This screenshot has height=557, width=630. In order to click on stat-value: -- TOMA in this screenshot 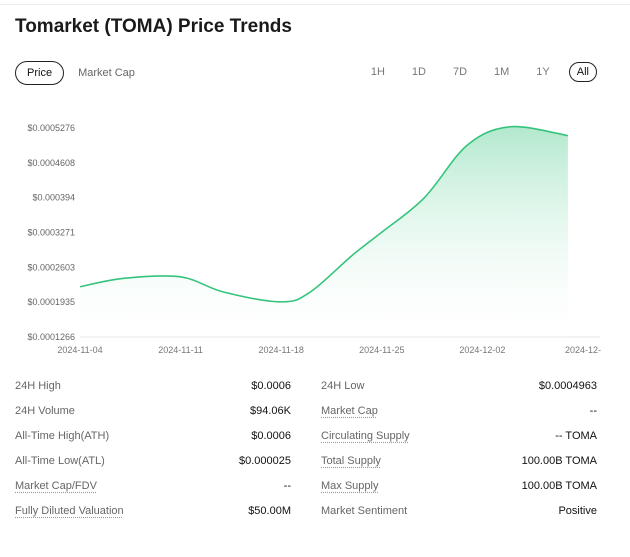, I will do `click(576, 436)`.